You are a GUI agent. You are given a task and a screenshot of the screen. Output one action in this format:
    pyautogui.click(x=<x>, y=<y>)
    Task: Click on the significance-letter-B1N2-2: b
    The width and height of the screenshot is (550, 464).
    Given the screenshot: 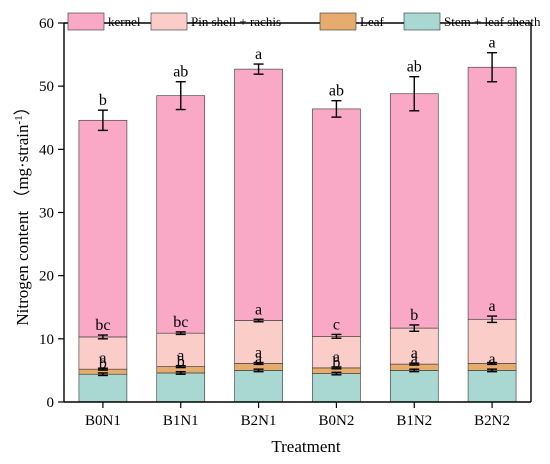 What is the action you would take?
    pyautogui.click(x=414, y=315)
    